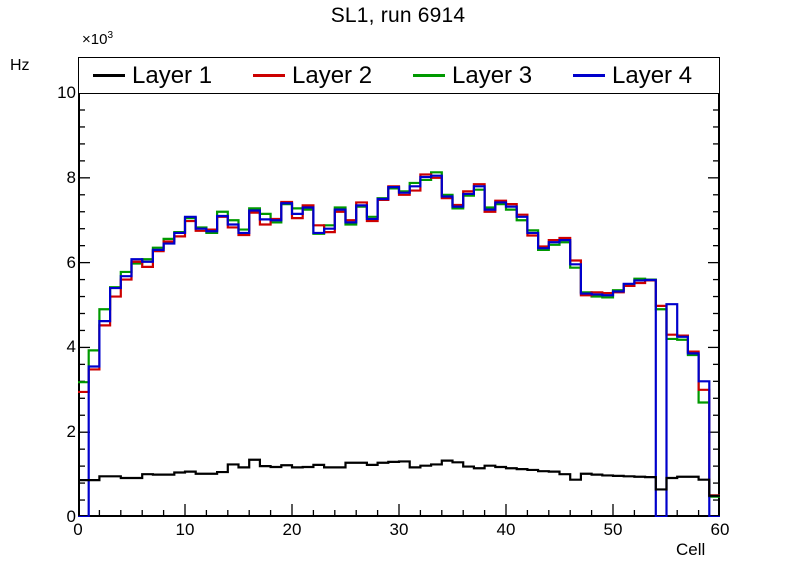  What do you see at coordinates (95, 39) in the screenshot?
I see `y-axis-exponent-base: ×10` at bounding box center [95, 39].